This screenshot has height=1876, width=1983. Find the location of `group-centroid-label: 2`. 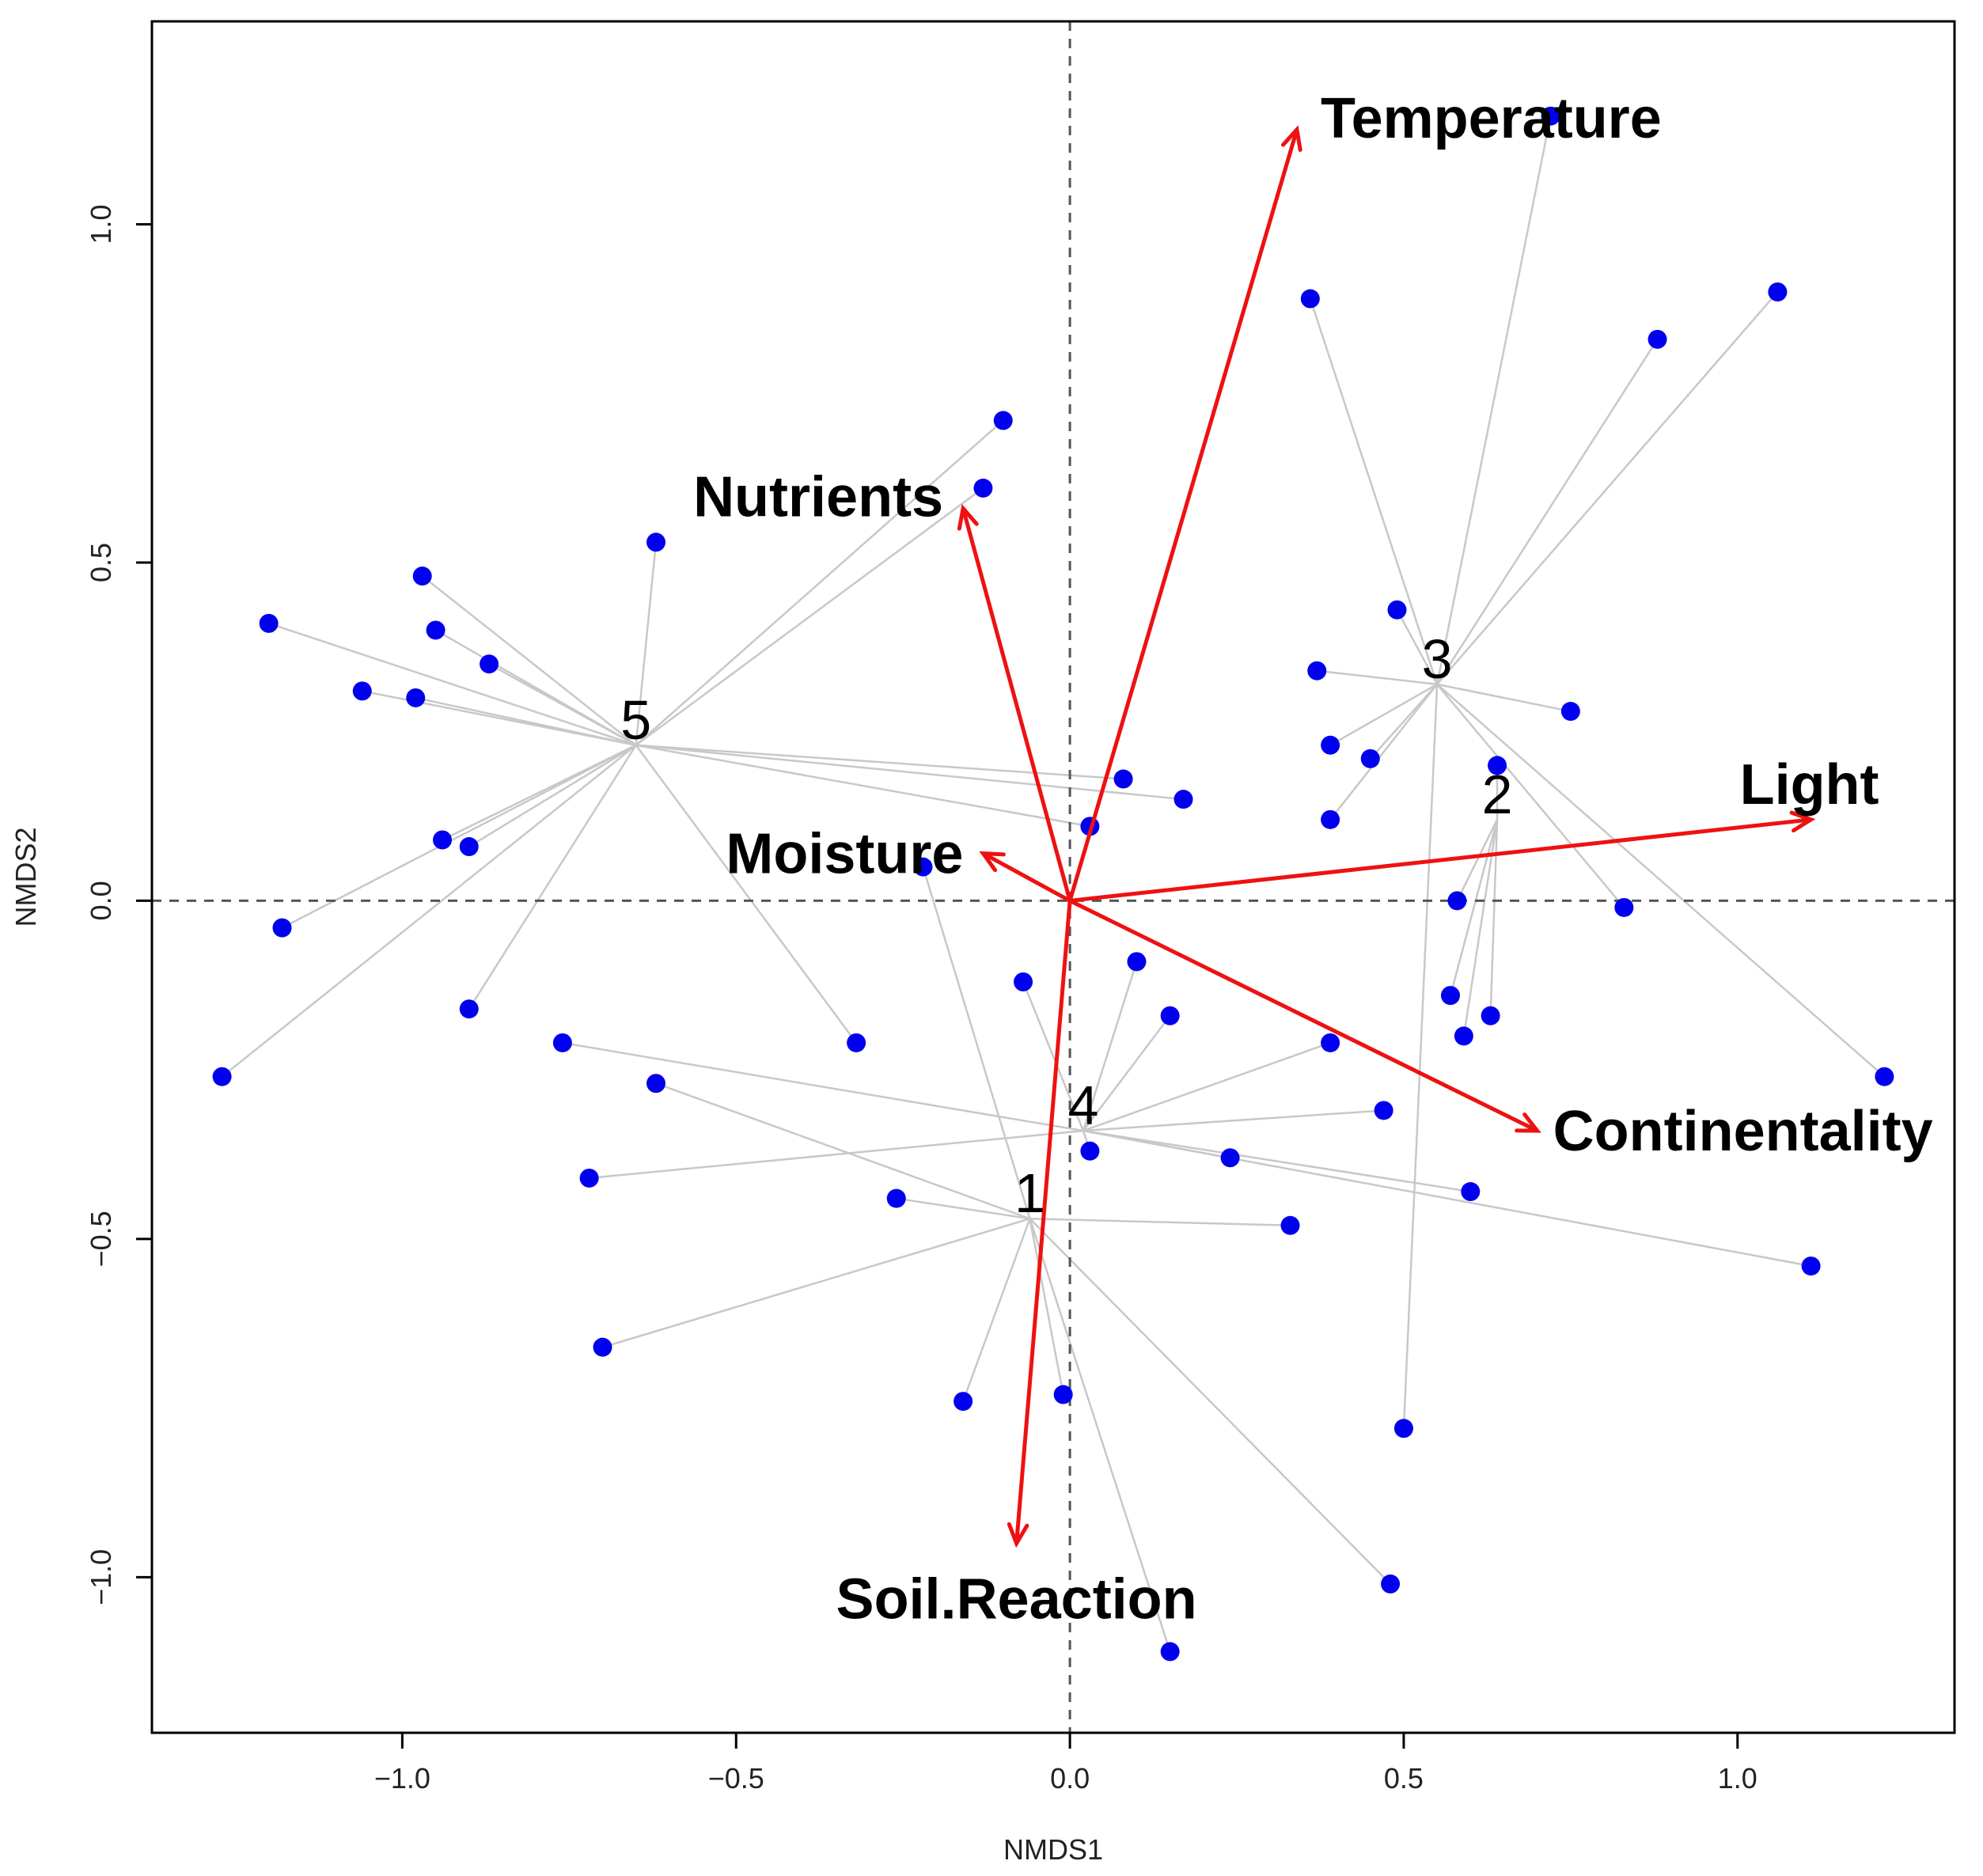

group-centroid-label: 2 is located at coordinates (1497, 794).